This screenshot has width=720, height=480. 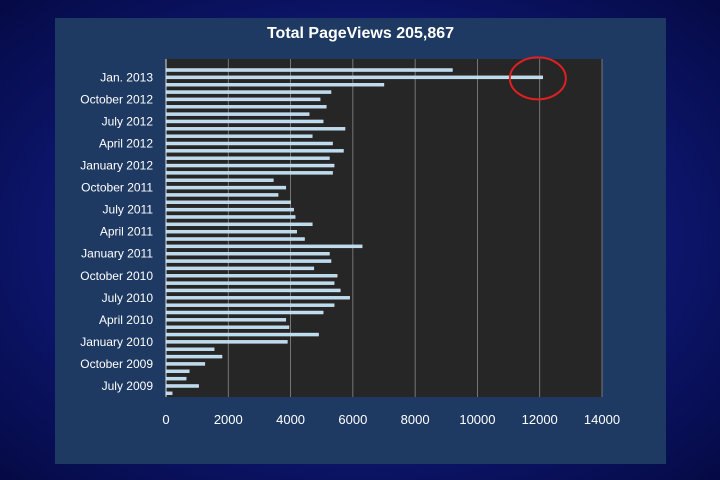 I want to click on x-tick-label: 8000, so click(x=415, y=419).